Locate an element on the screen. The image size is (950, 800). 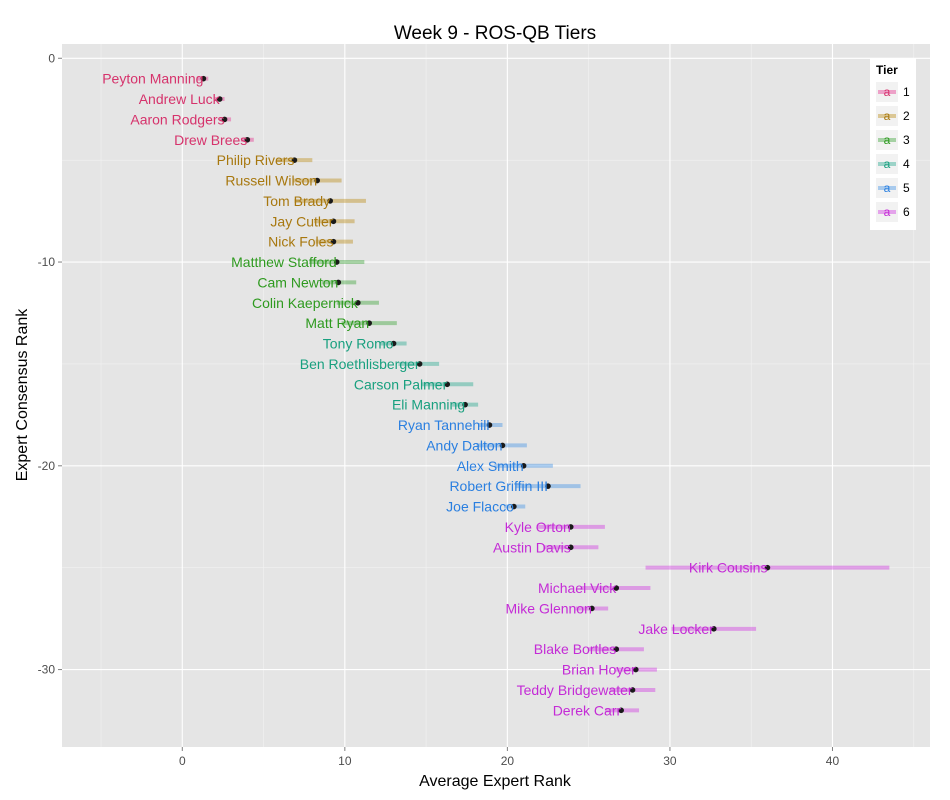
player-label: Michael Vick is located at coordinates (577, 588).